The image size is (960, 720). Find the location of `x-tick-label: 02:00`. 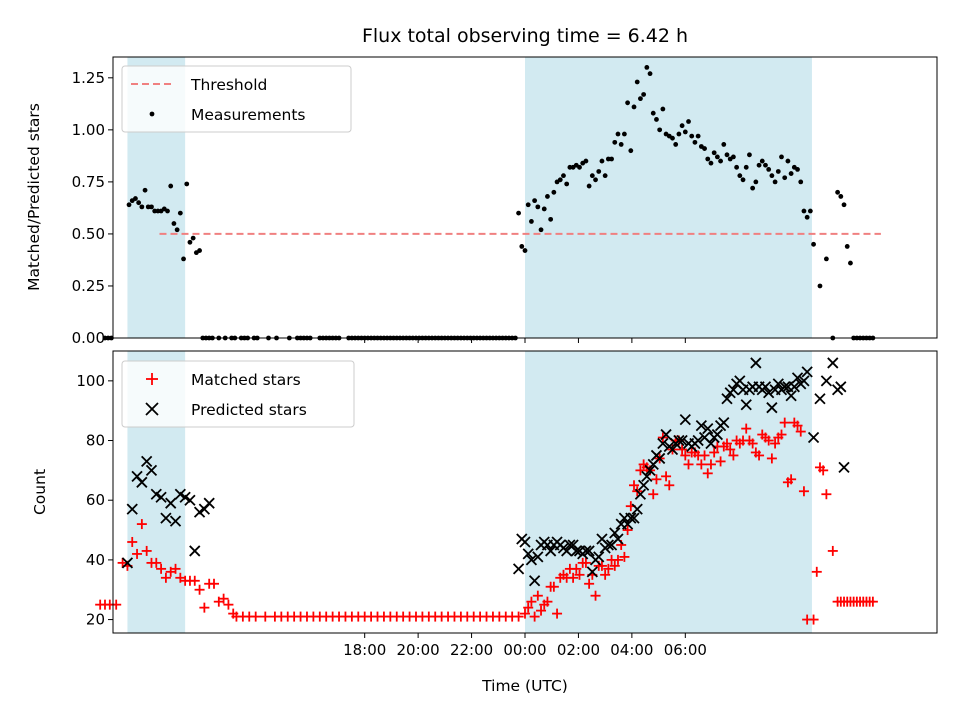

x-tick-label: 02:00 is located at coordinates (578, 650).